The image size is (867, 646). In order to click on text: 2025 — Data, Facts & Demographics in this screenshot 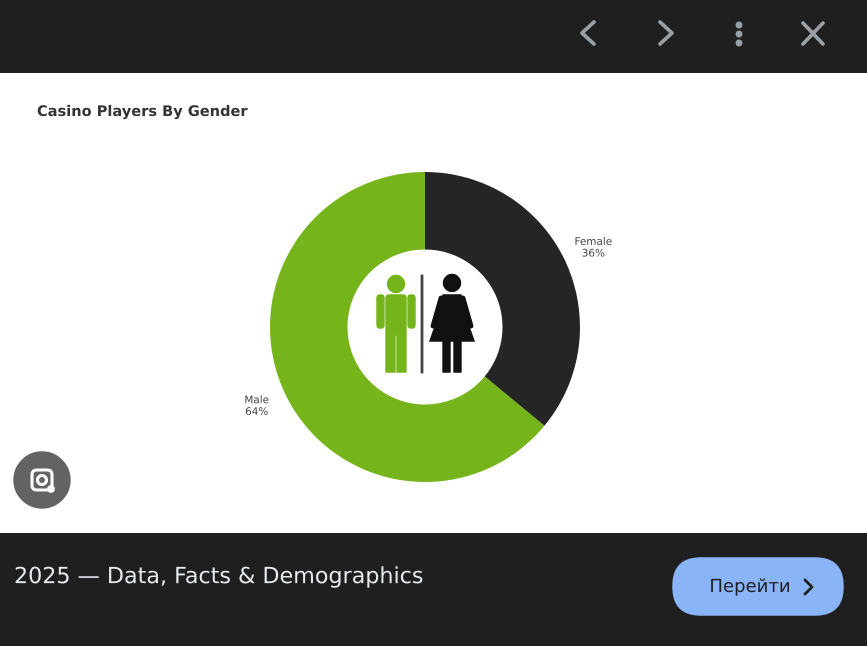, I will do `click(219, 577)`.